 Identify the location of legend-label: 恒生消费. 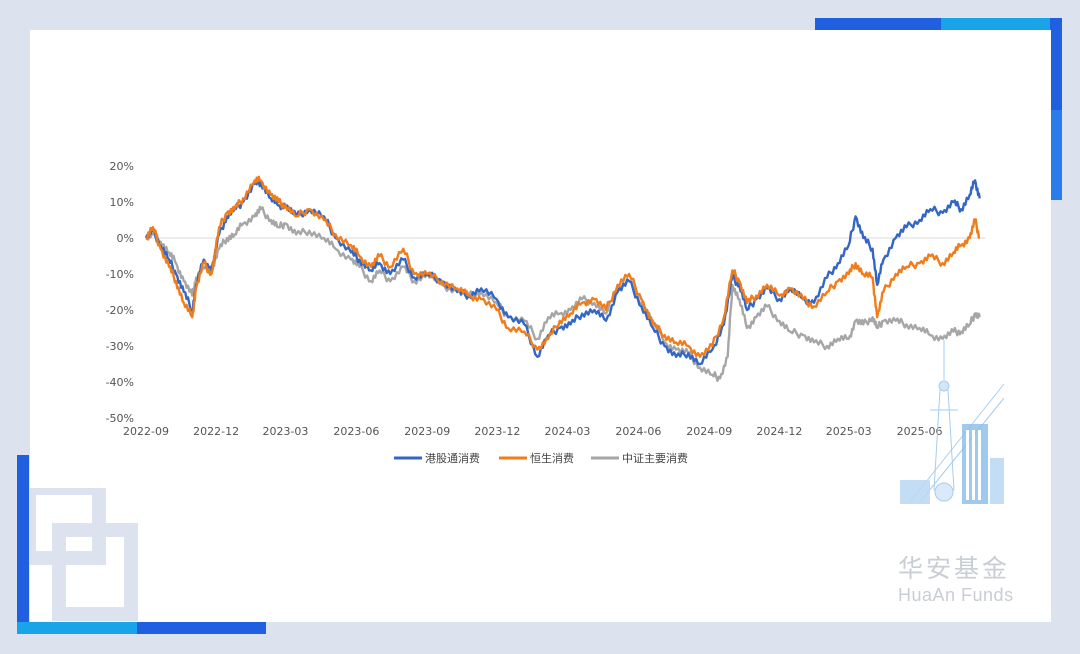
(552, 458).